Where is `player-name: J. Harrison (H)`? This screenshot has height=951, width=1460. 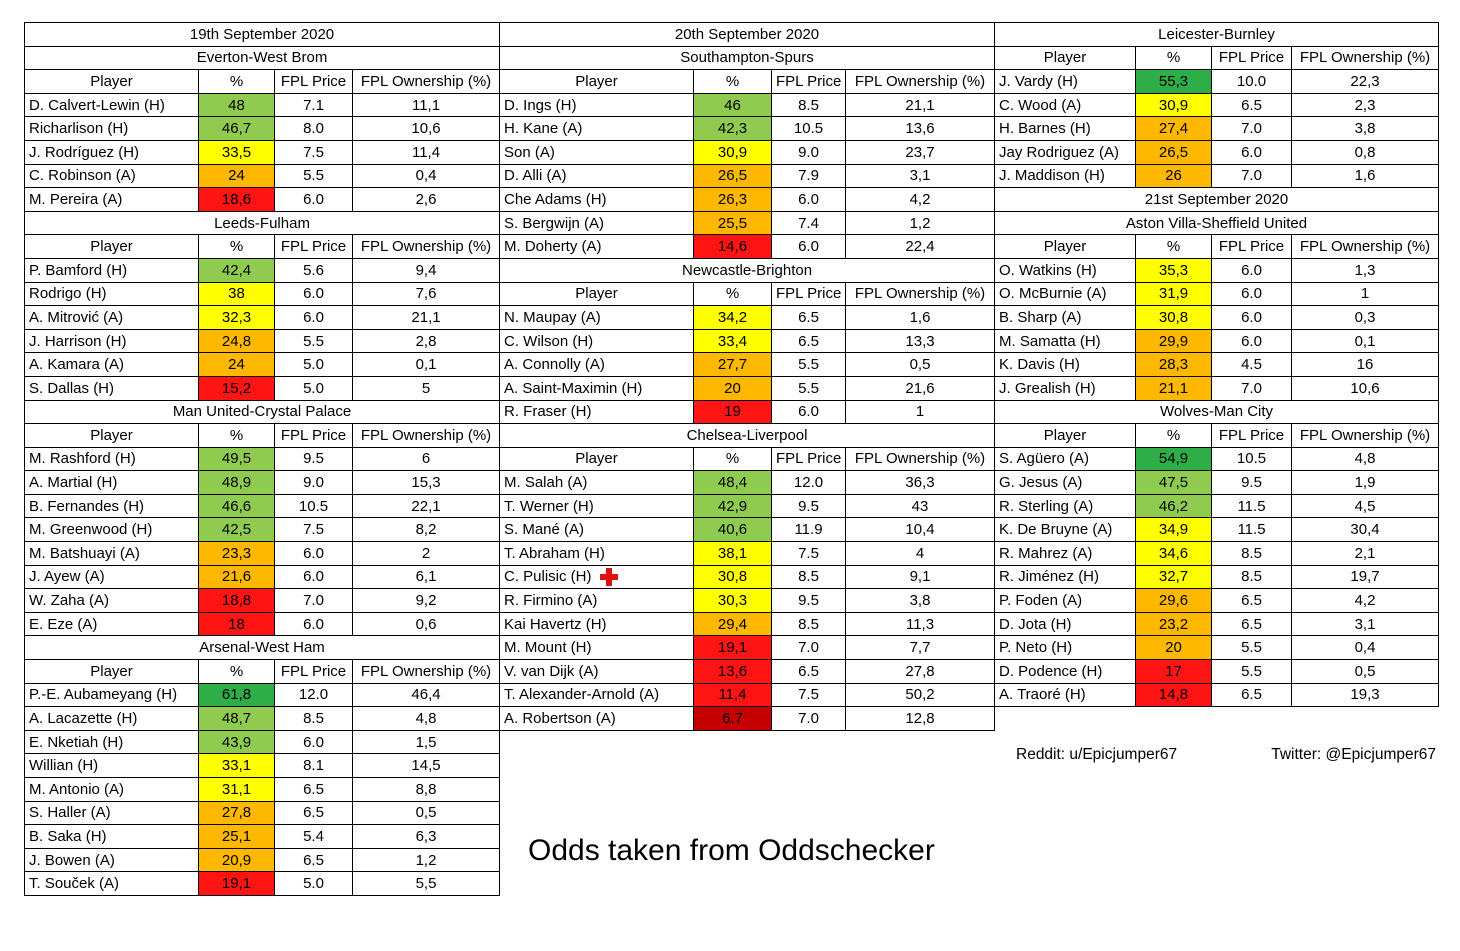 player-name: J. Harrison (H) is located at coordinates (78, 341).